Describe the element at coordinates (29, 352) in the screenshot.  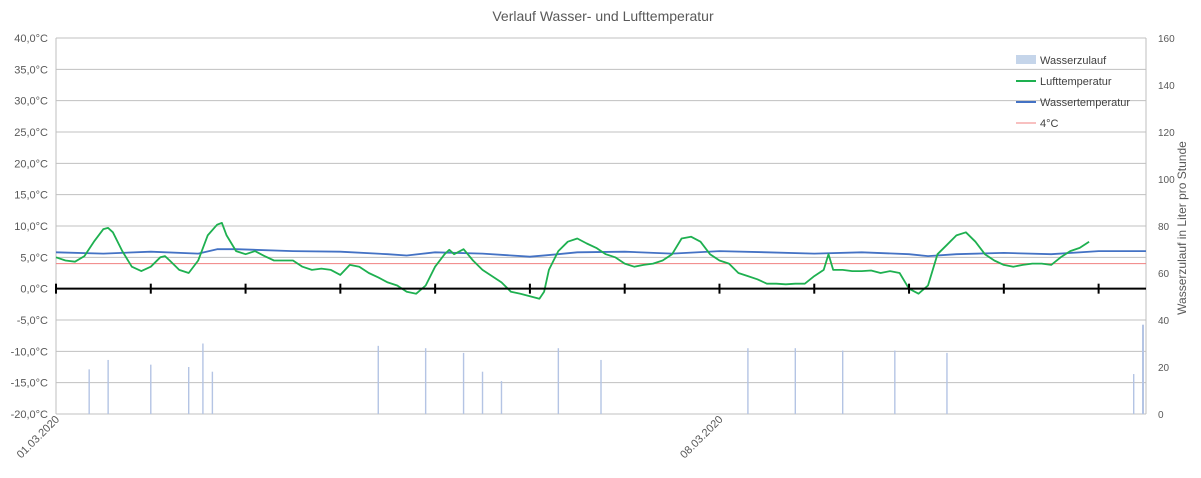
I see `left-tick-label: -10,0°C` at that location.